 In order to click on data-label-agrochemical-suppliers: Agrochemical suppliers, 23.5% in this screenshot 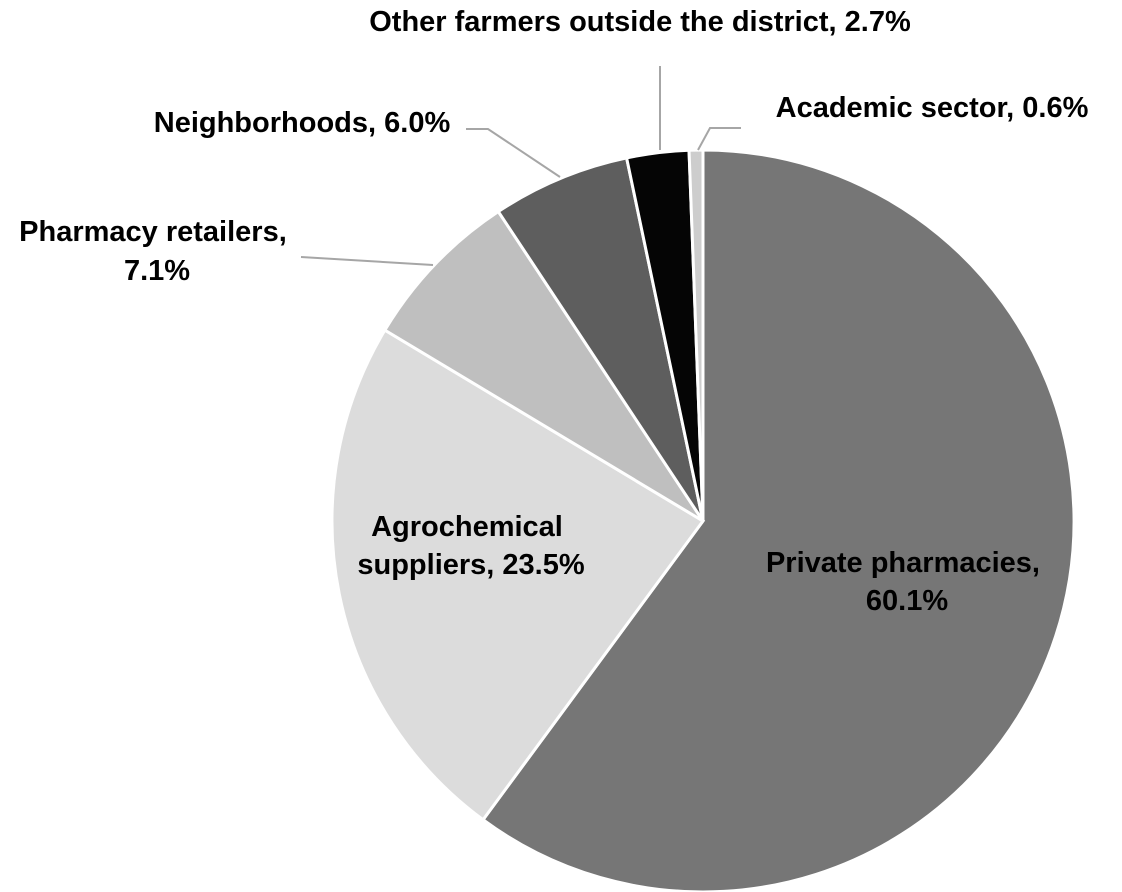, I will do `click(470, 546)`.